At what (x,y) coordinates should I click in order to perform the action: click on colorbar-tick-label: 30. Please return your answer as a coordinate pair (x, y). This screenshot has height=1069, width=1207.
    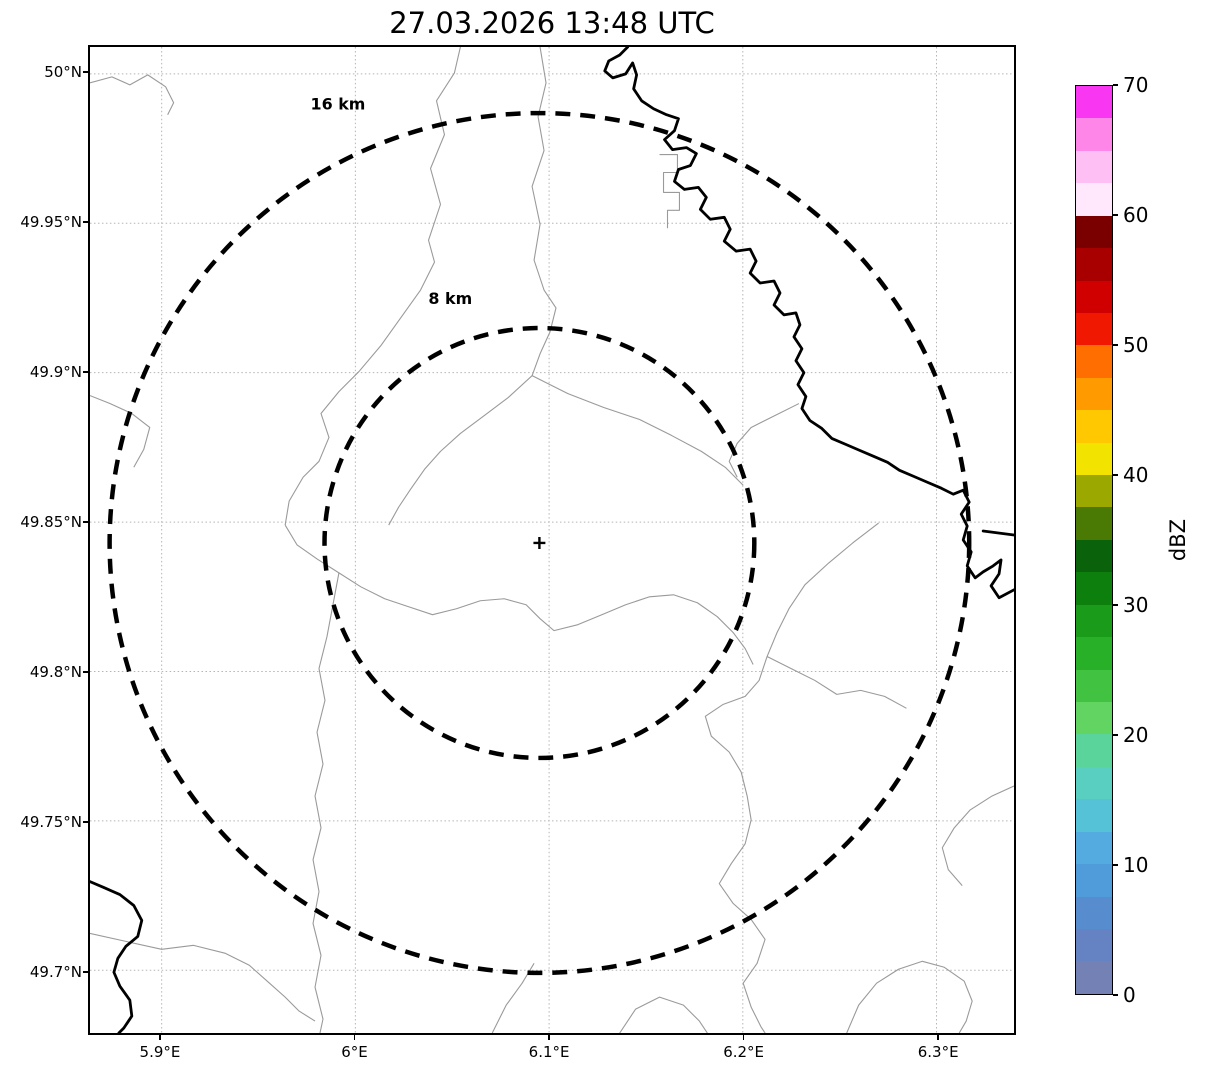
    Looking at the image, I should click on (1136, 605).